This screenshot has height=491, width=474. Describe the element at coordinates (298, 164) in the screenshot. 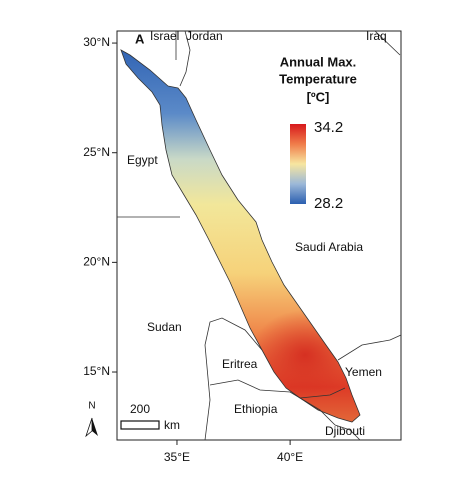

I see `legend-colorbar` at that location.